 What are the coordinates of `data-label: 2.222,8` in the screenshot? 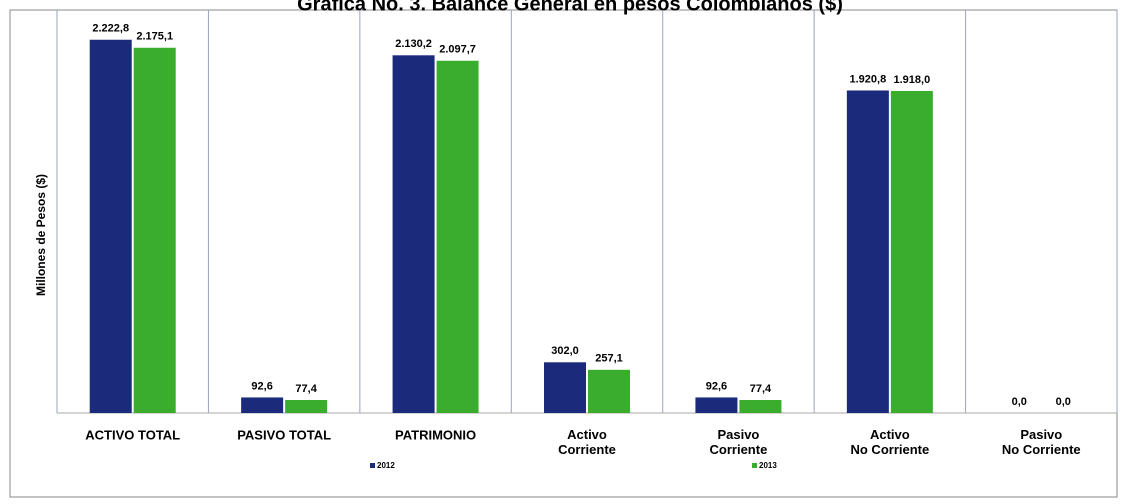 It's located at (110, 29).